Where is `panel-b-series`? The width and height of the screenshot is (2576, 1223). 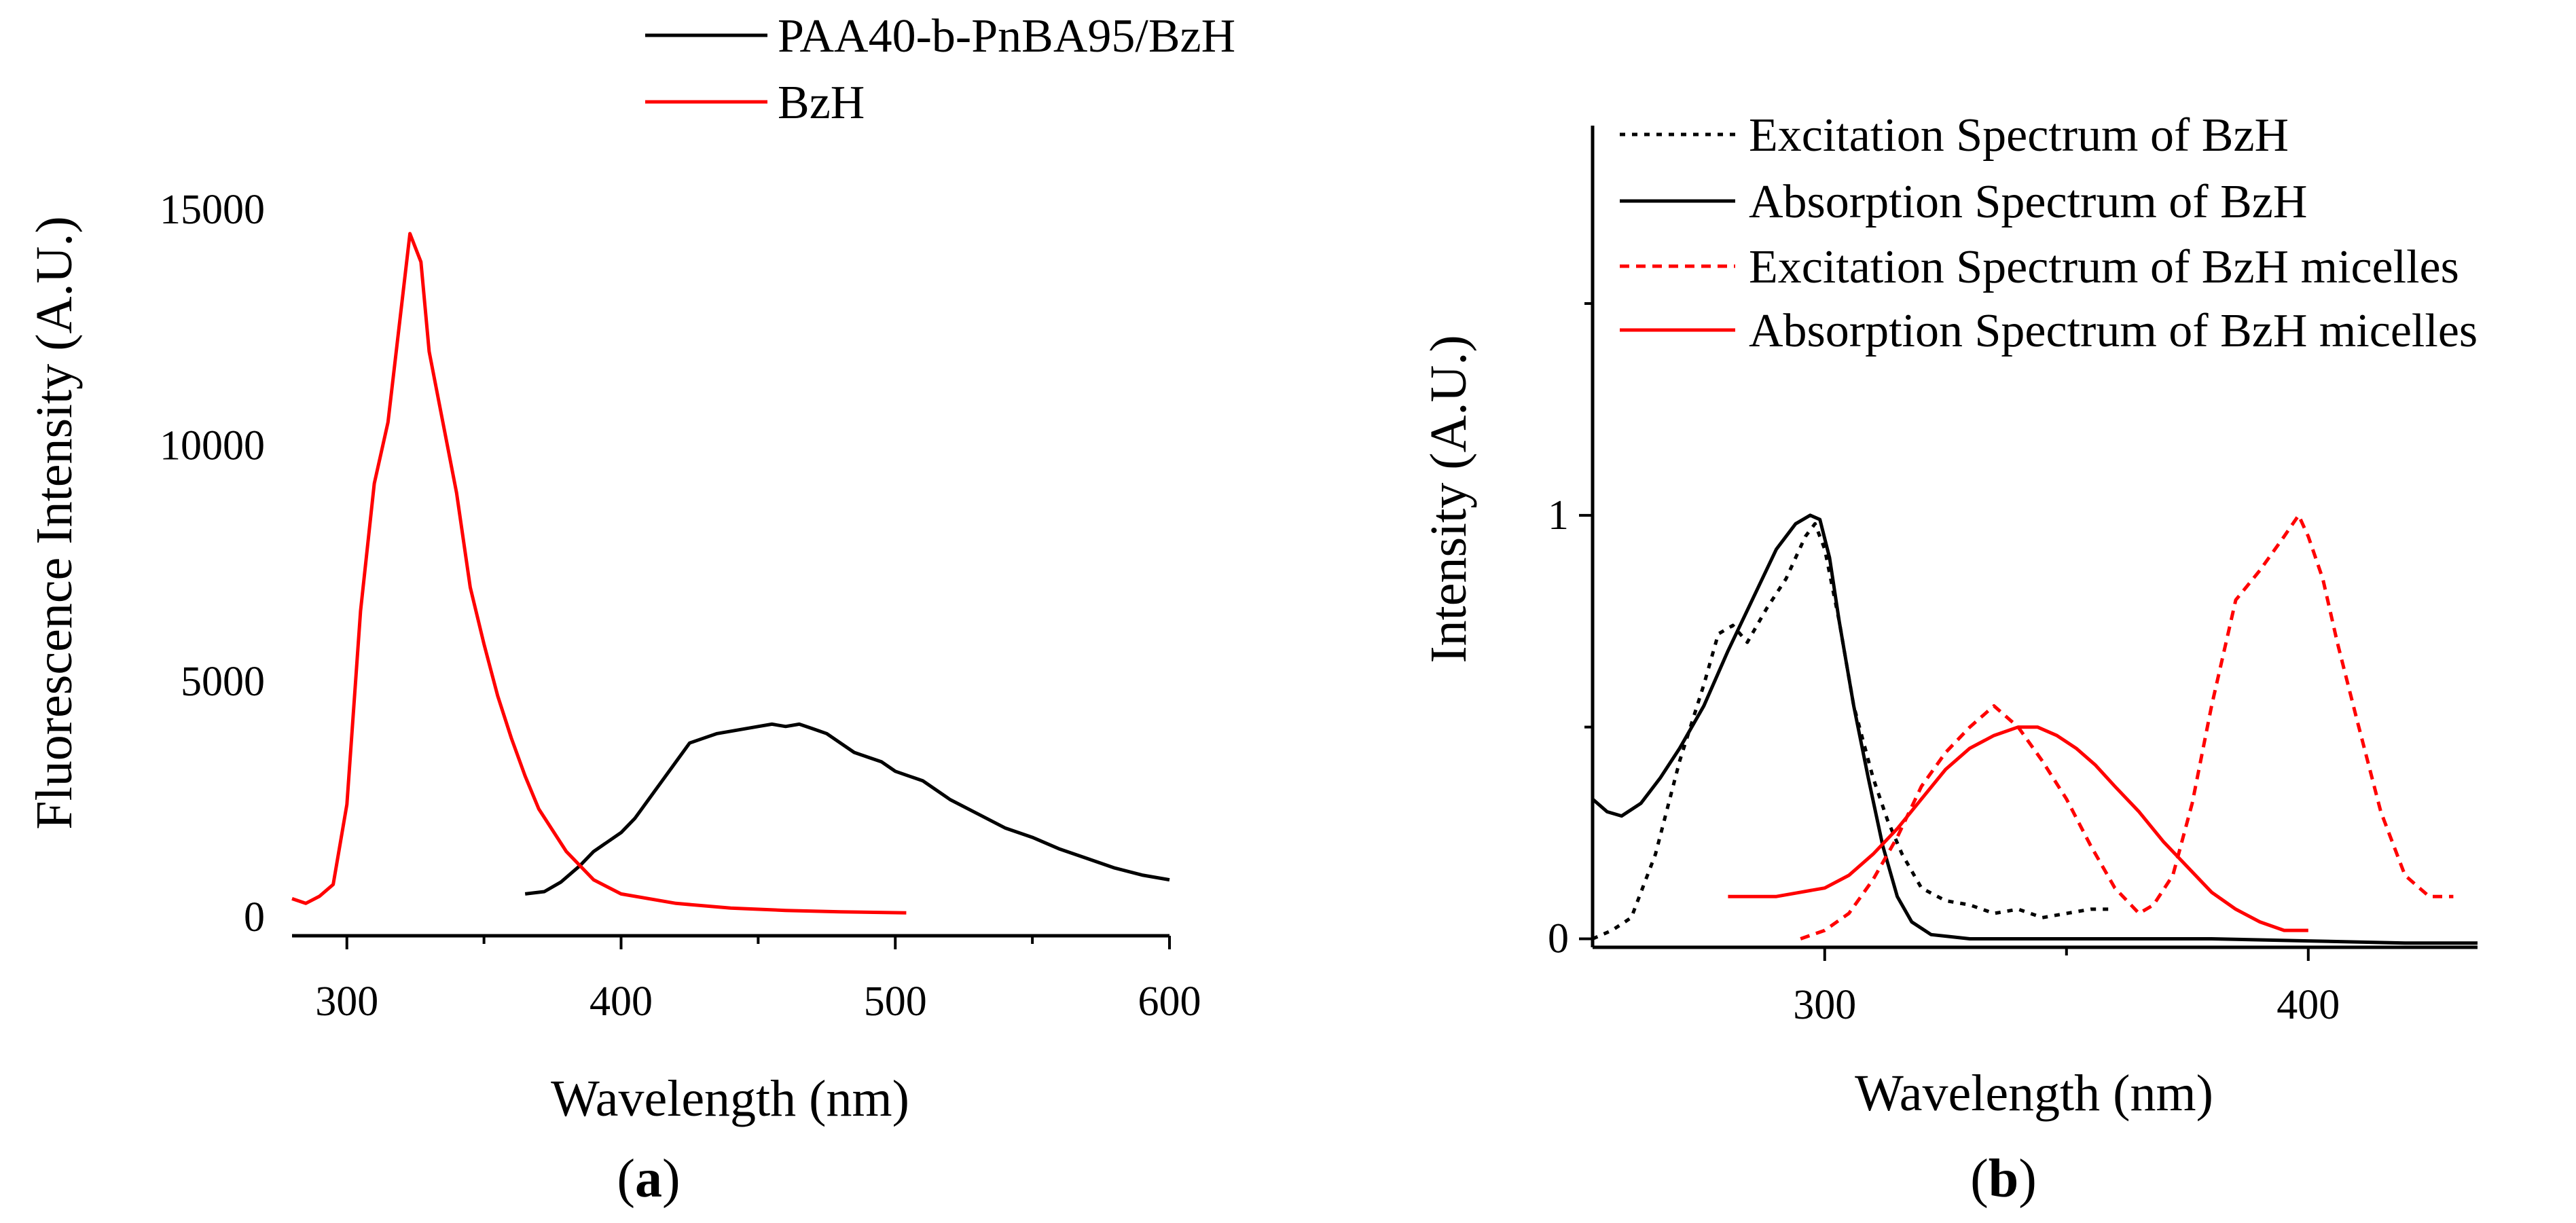 panel-b-series is located at coordinates (2034, 729).